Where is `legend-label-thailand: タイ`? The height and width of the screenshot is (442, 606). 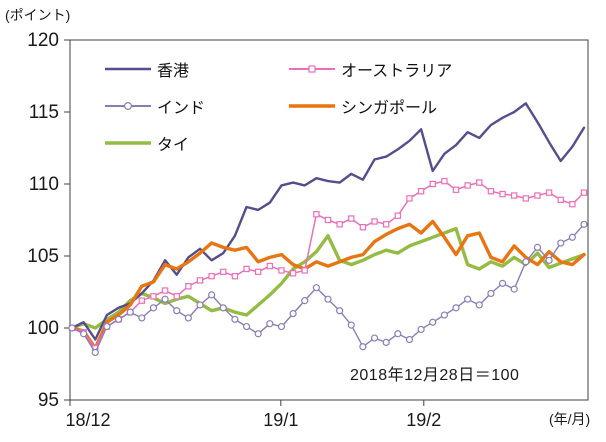 legend-label-thailand: タイ is located at coordinates (173, 145).